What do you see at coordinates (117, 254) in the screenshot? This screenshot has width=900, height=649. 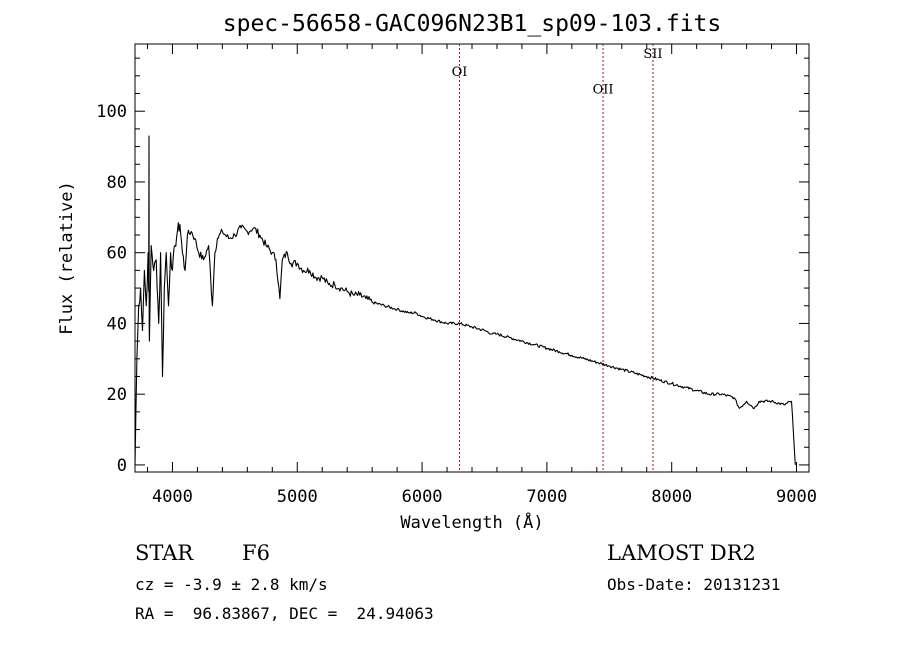 I see `y-tick-label: 60` at bounding box center [117, 254].